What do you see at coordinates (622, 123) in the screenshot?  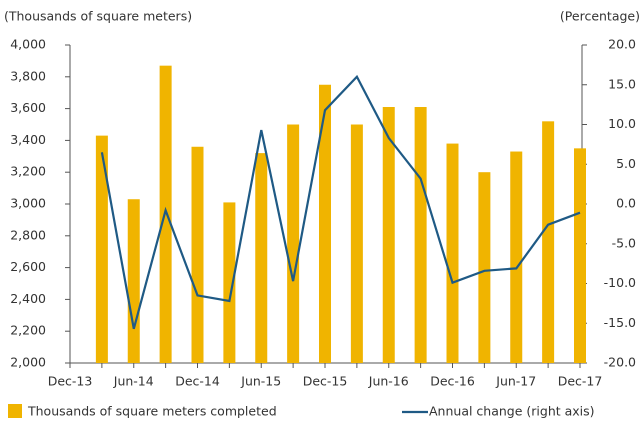 I see `y2-tick-label: 10.0` at bounding box center [622, 123].